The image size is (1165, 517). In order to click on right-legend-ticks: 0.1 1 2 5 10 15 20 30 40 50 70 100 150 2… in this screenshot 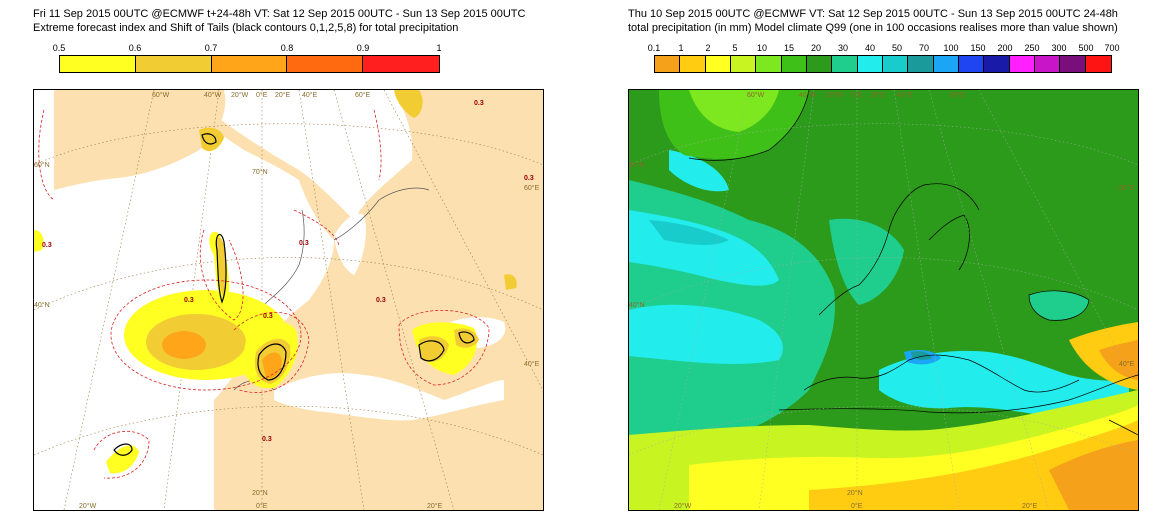, I will do `click(884, 49)`.